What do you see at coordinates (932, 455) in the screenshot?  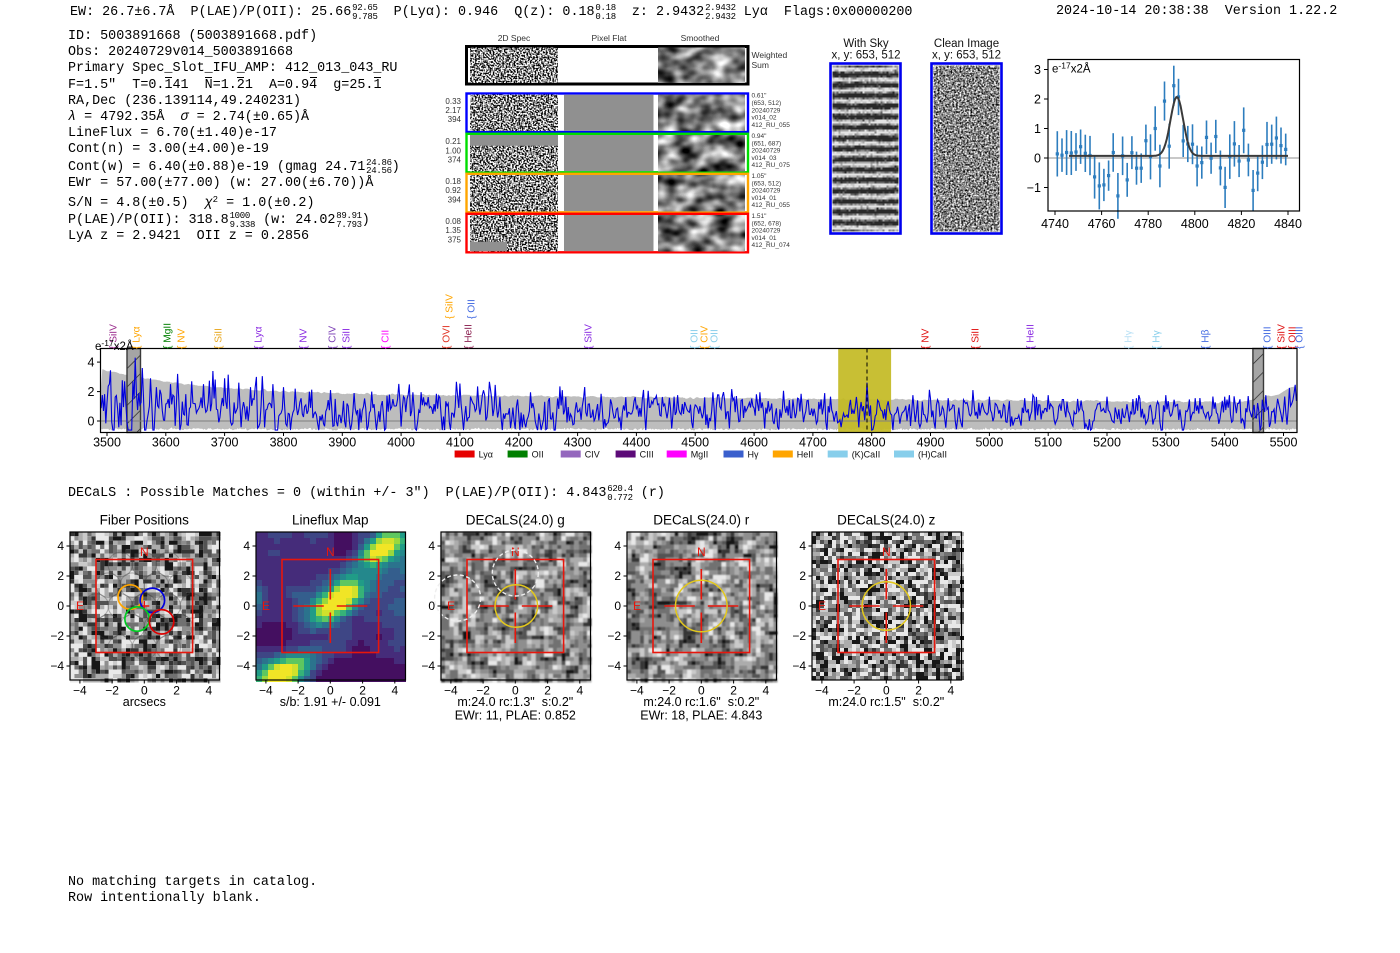 I see `svg-text: (H)CaII` at bounding box center [932, 455].